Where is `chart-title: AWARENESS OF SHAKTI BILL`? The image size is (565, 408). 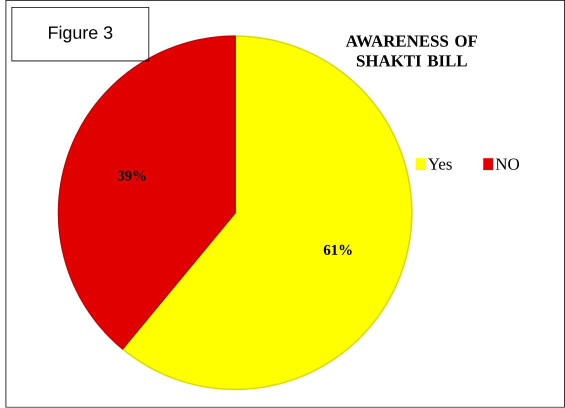
chart-title: AWARENESS OF SHAKTI BILL is located at coordinates (412, 51).